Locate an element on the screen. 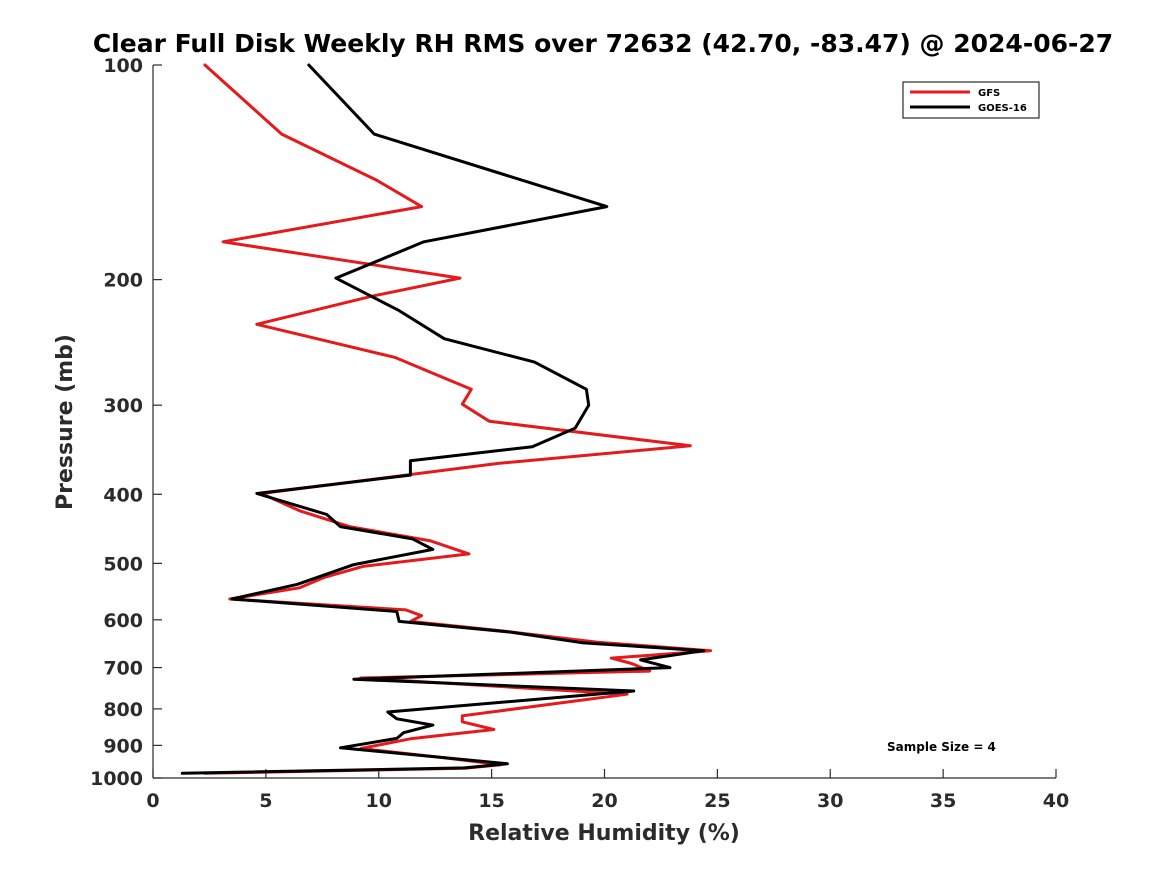 The image size is (1167, 875). x-tick-label: 30 is located at coordinates (830, 801).